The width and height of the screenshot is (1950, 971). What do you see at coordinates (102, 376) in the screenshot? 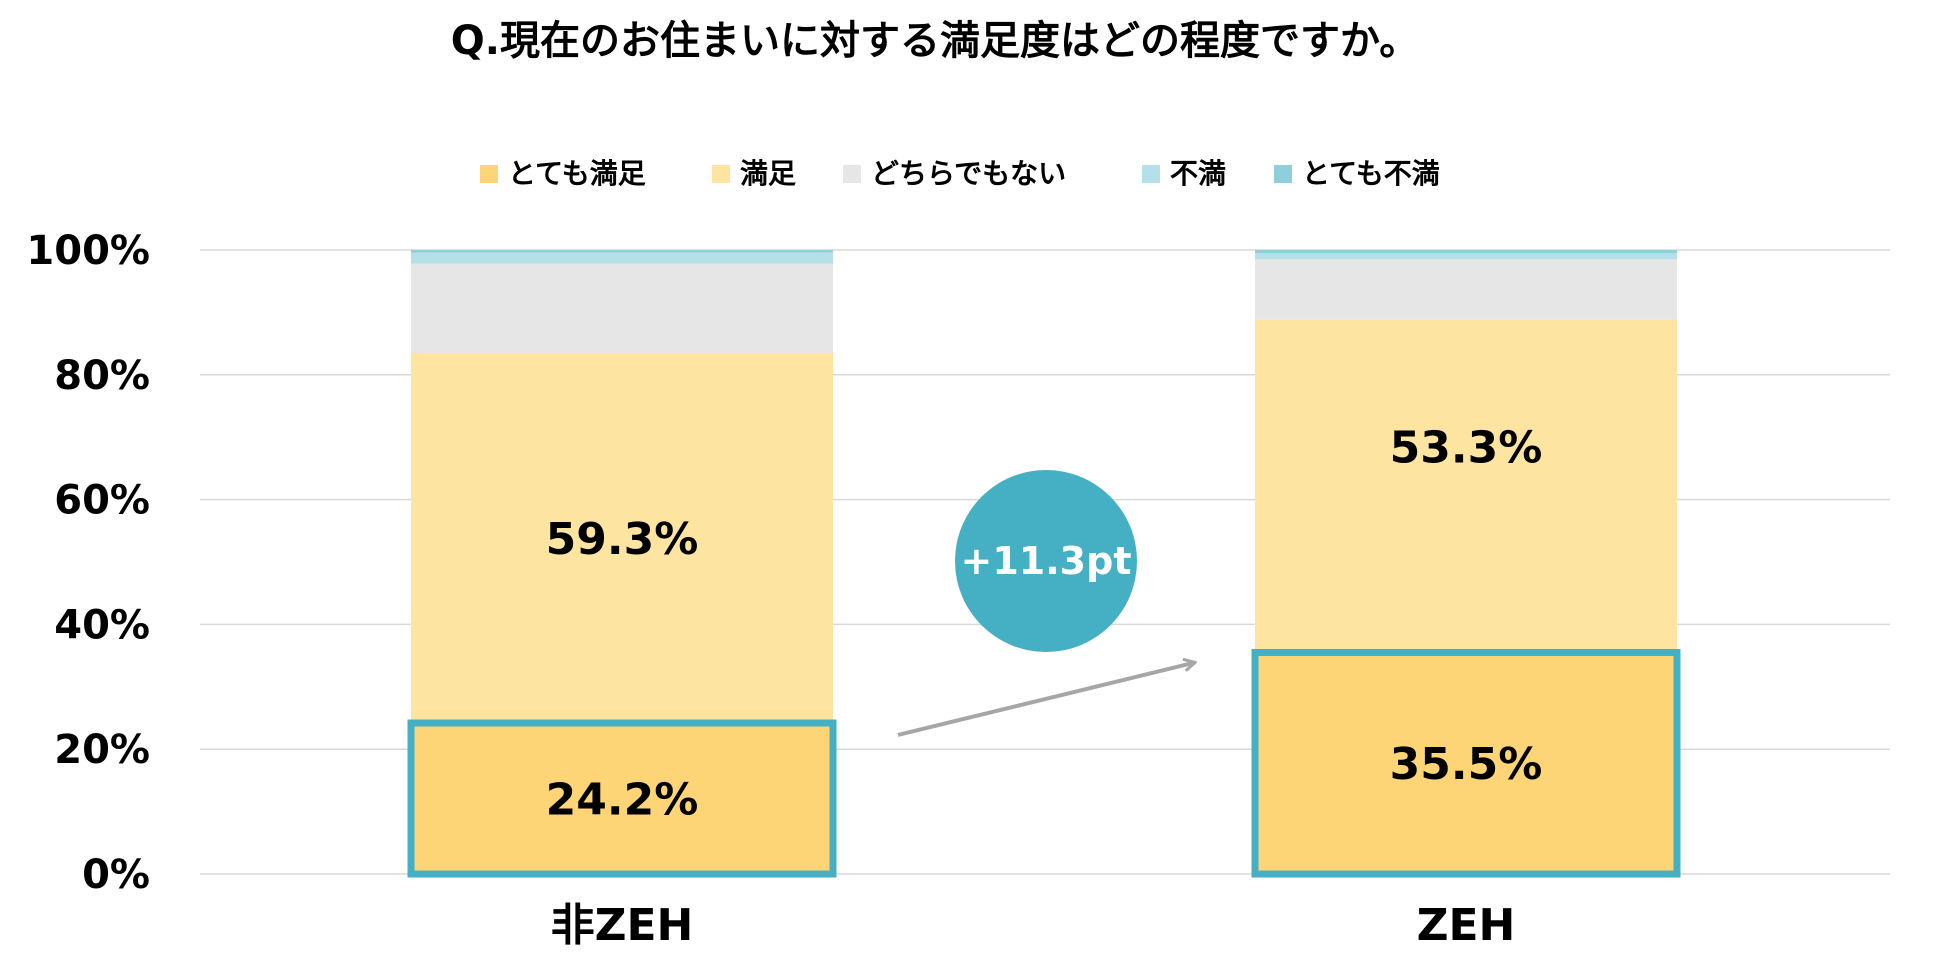
I see `y-tick-label: 80%` at bounding box center [102, 376].